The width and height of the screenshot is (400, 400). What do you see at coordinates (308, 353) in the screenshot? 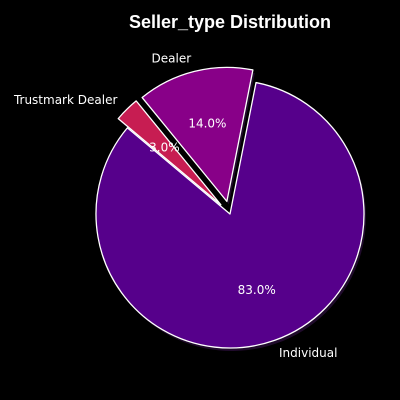
I see `category-label-individual: Individual` at bounding box center [308, 353].